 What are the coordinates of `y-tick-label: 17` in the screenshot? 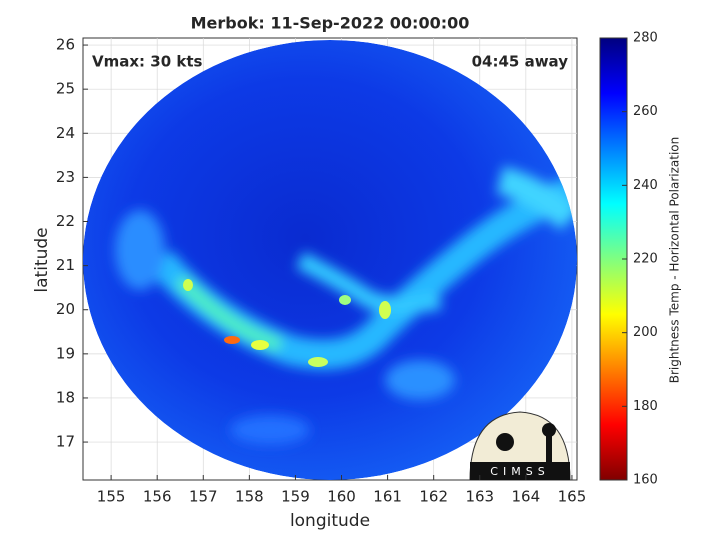 It's located at (65, 442).